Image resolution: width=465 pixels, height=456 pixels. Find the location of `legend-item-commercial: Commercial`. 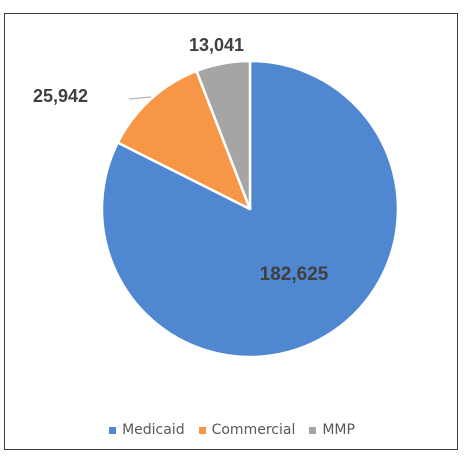

legend-item-commercial: Commercial is located at coordinates (247, 430).